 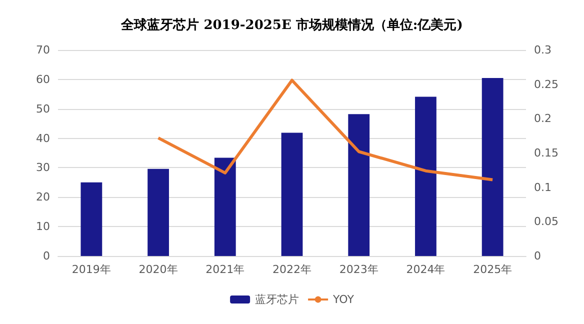 What do you see at coordinates (43, 138) in the screenshot?
I see `y-tick-label: 40` at bounding box center [43, 138].